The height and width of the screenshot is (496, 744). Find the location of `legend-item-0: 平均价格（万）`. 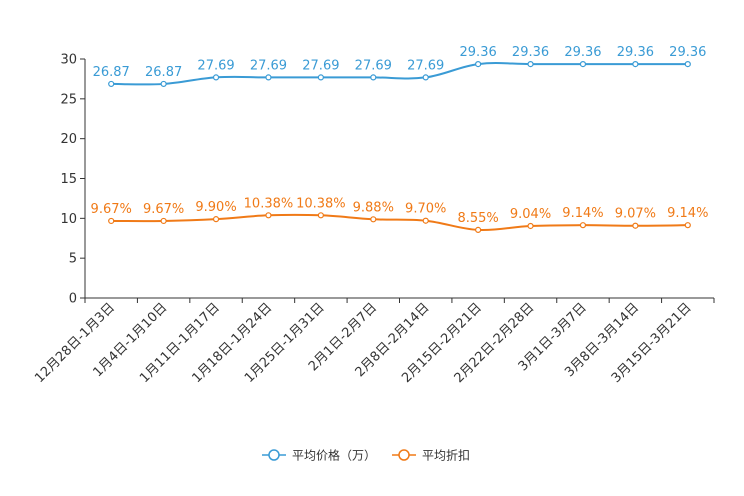

legend-item-0: 平均价格（万） is located at coordinates (319, 455).